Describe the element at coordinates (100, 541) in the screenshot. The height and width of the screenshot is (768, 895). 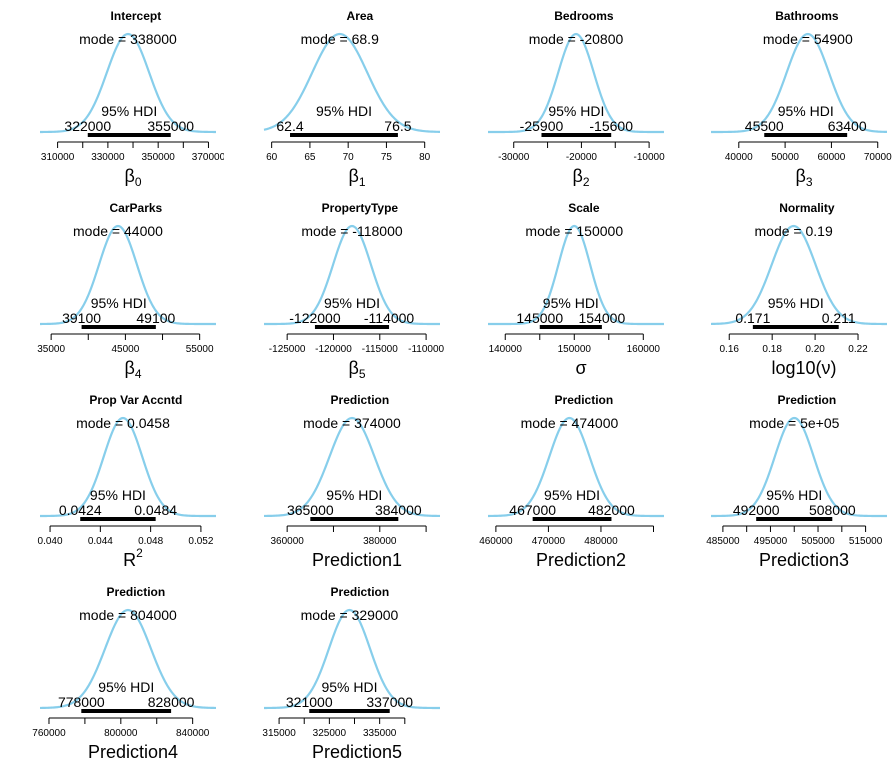
I see `x-tick-label: 0.044` at that location.